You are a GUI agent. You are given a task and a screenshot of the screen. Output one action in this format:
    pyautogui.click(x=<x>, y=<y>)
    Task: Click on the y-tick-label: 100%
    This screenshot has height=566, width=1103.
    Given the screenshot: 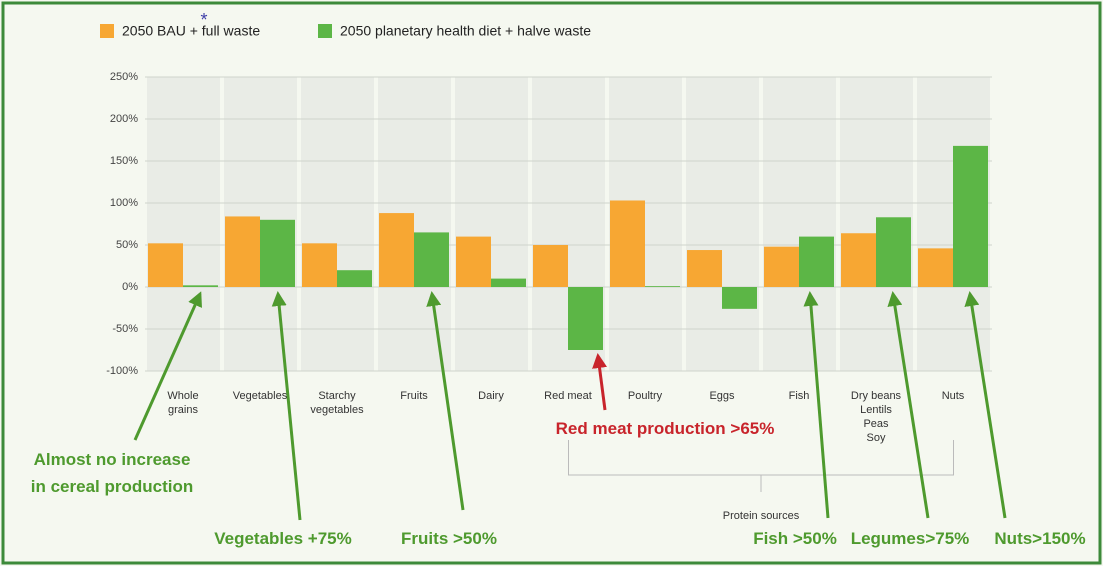 What is the action you would take?
    pyautogui.click(x=124, y=203)
    